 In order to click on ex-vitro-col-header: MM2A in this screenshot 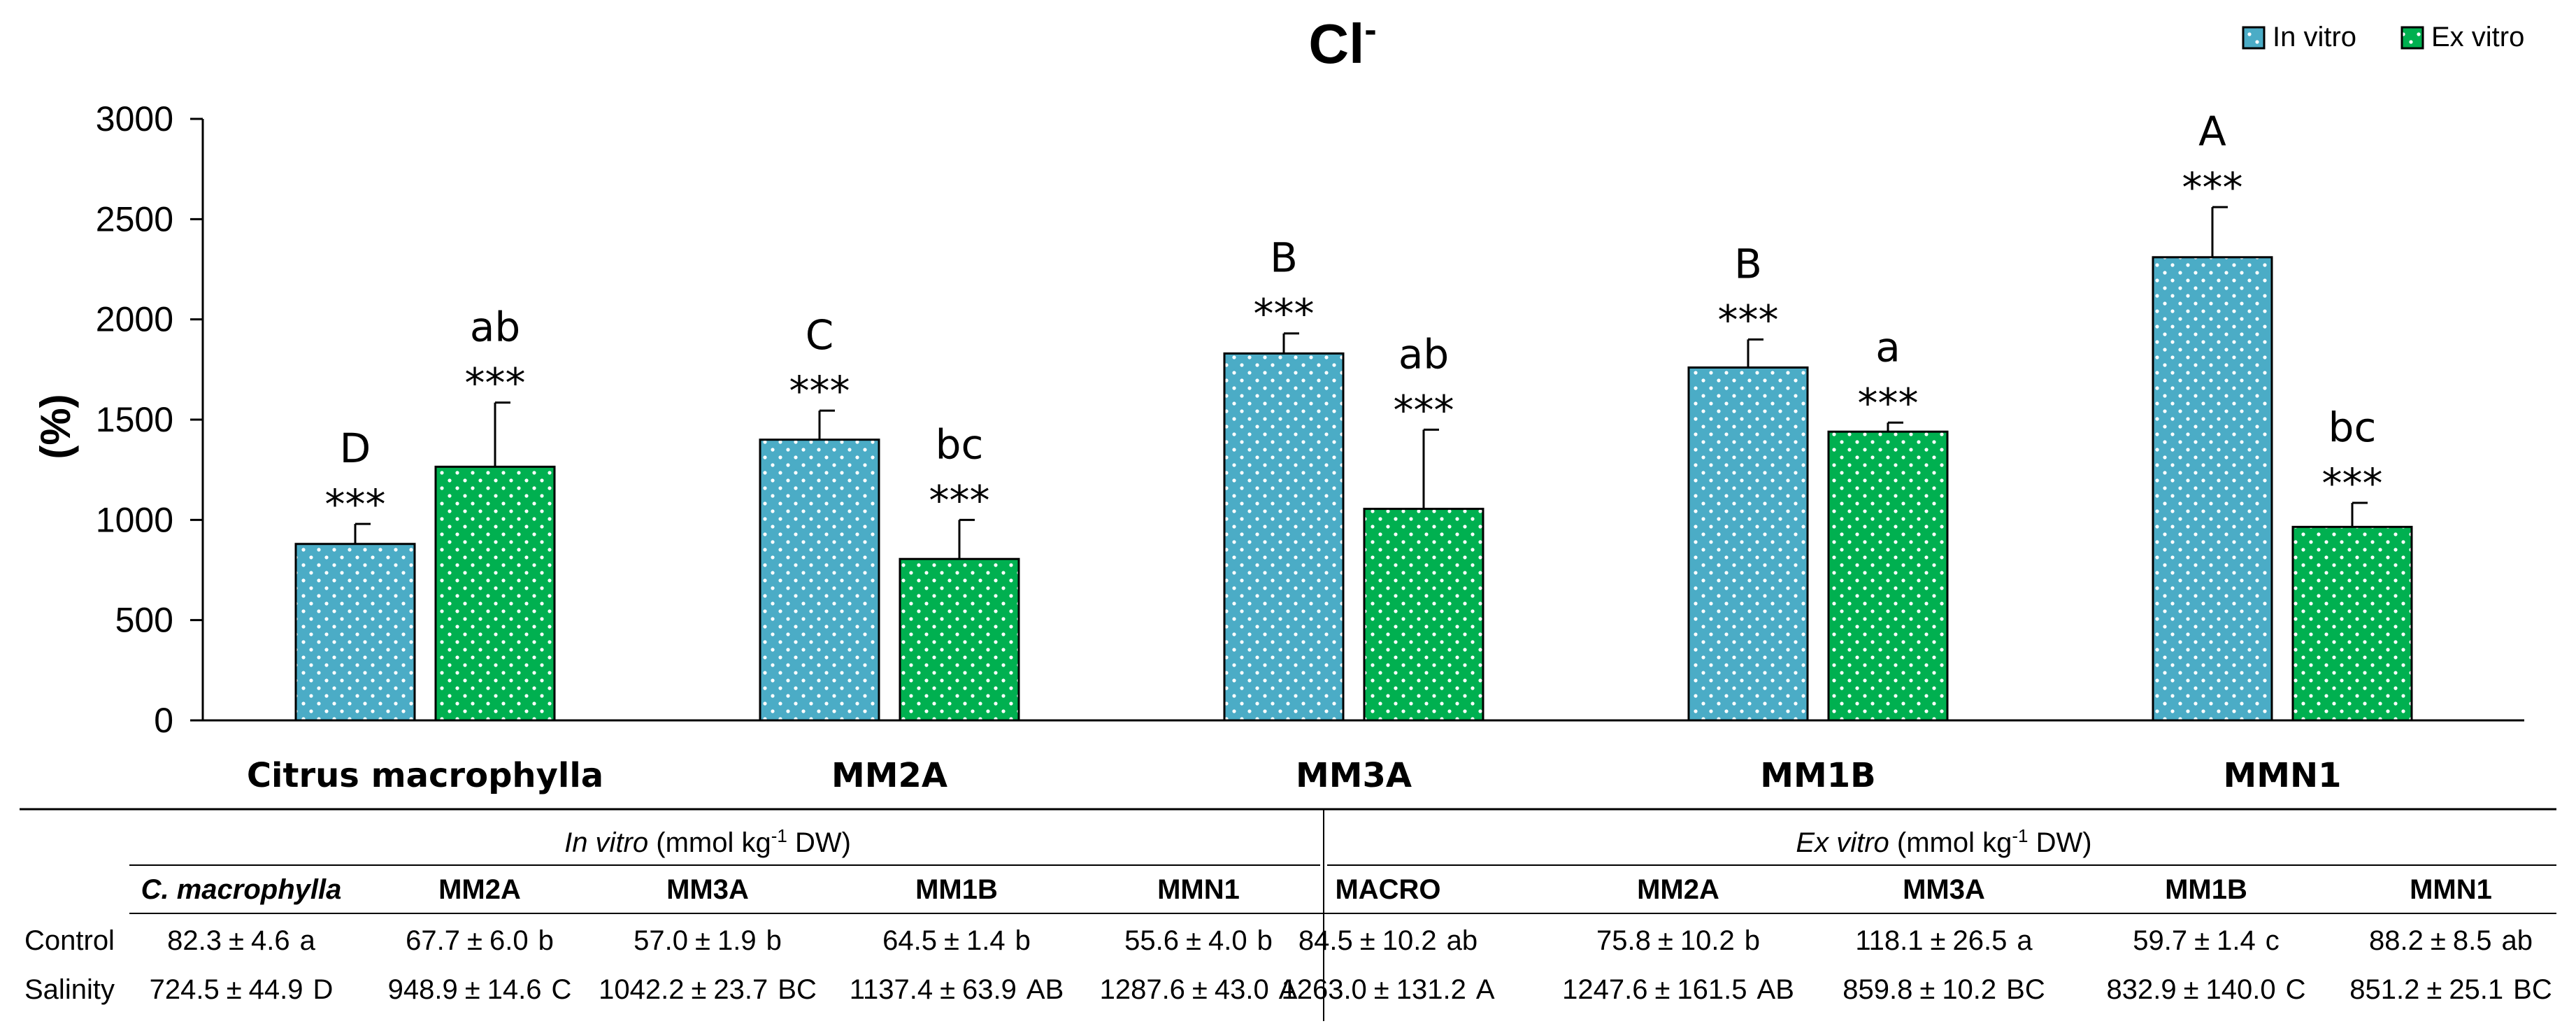, I will do `click(1678, 889)`.